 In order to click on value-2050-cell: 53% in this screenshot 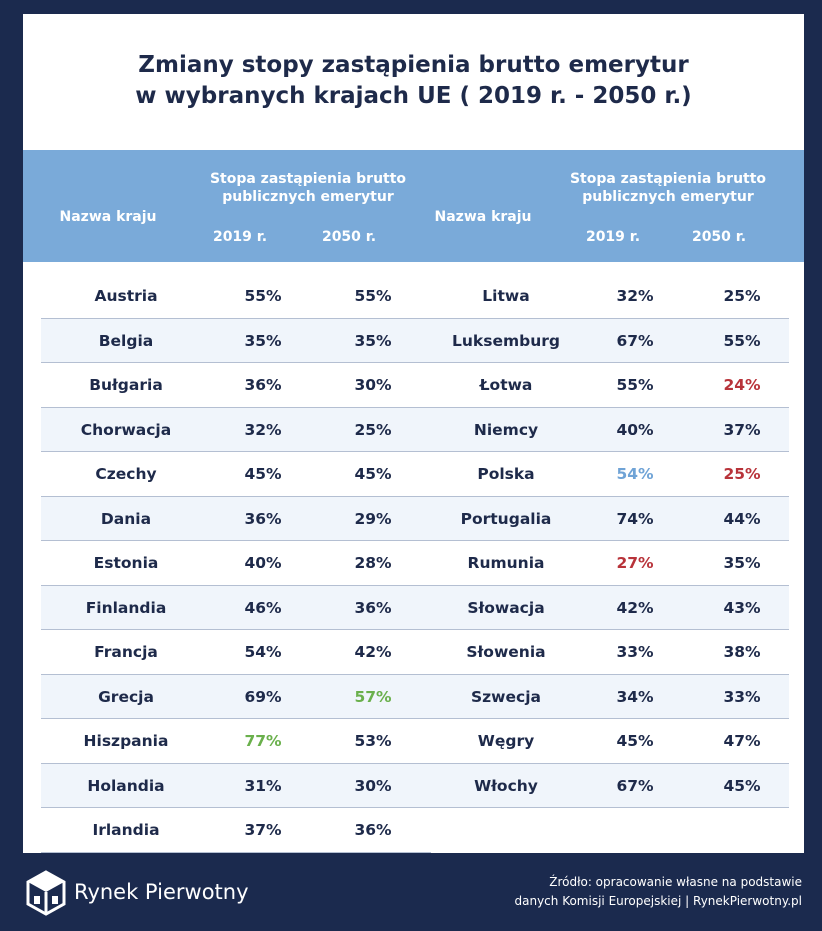, I will do `click(373, 741)`.